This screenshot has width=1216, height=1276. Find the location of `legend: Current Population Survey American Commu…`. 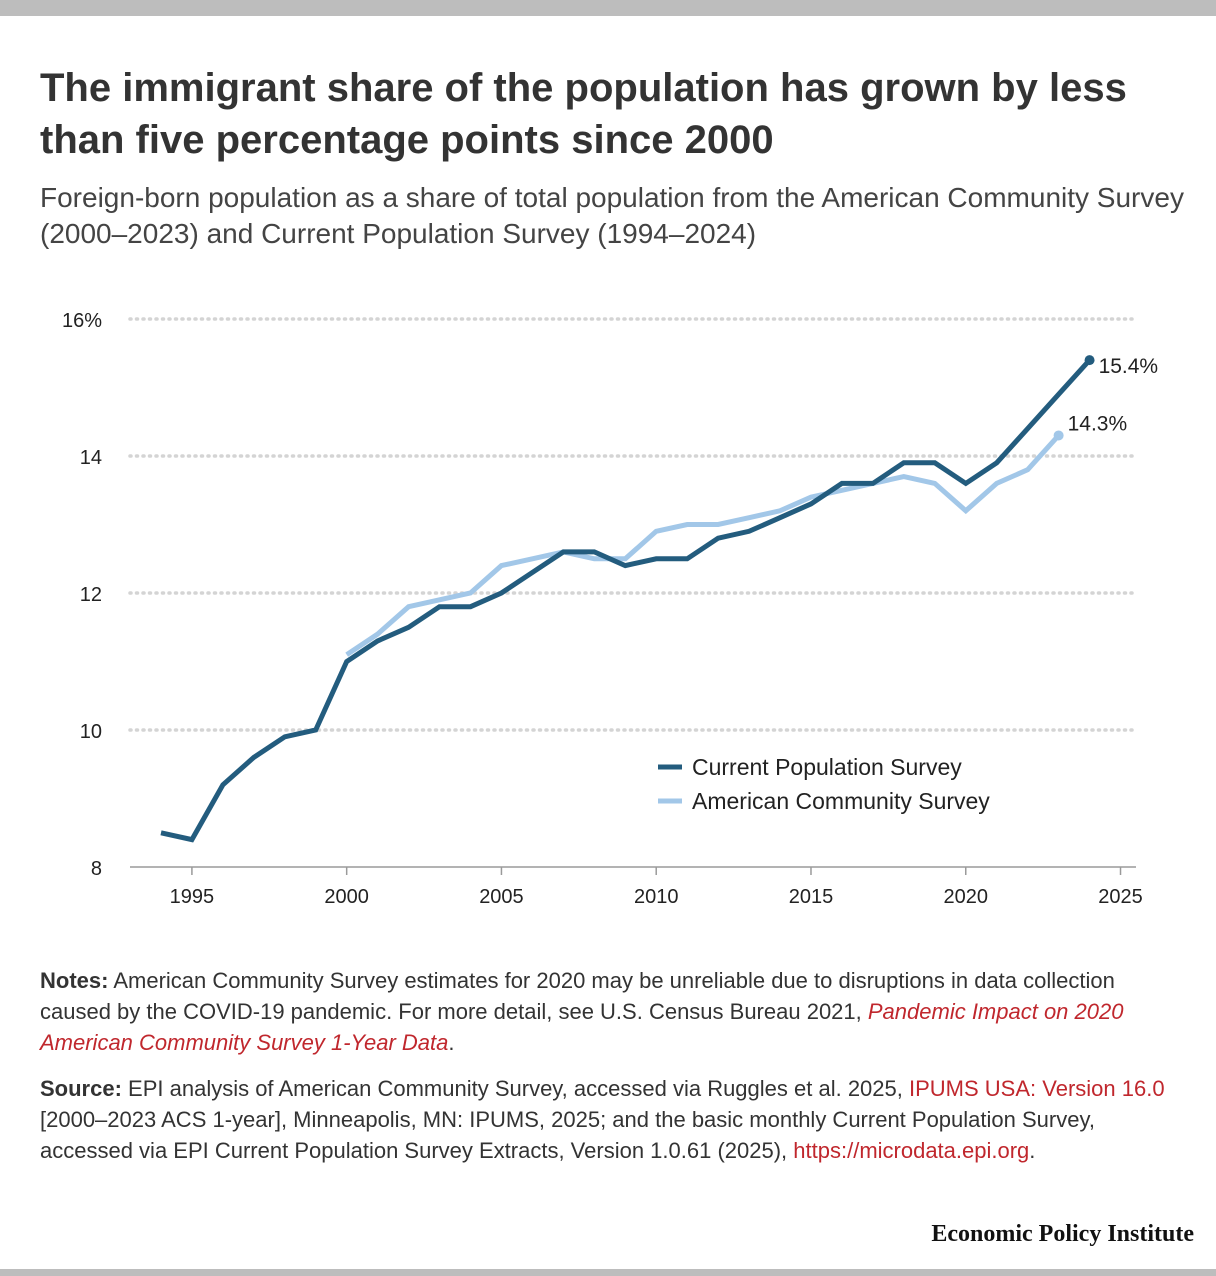

legend: Current Population Survey American Commu… is located at coordinates (824, 784).